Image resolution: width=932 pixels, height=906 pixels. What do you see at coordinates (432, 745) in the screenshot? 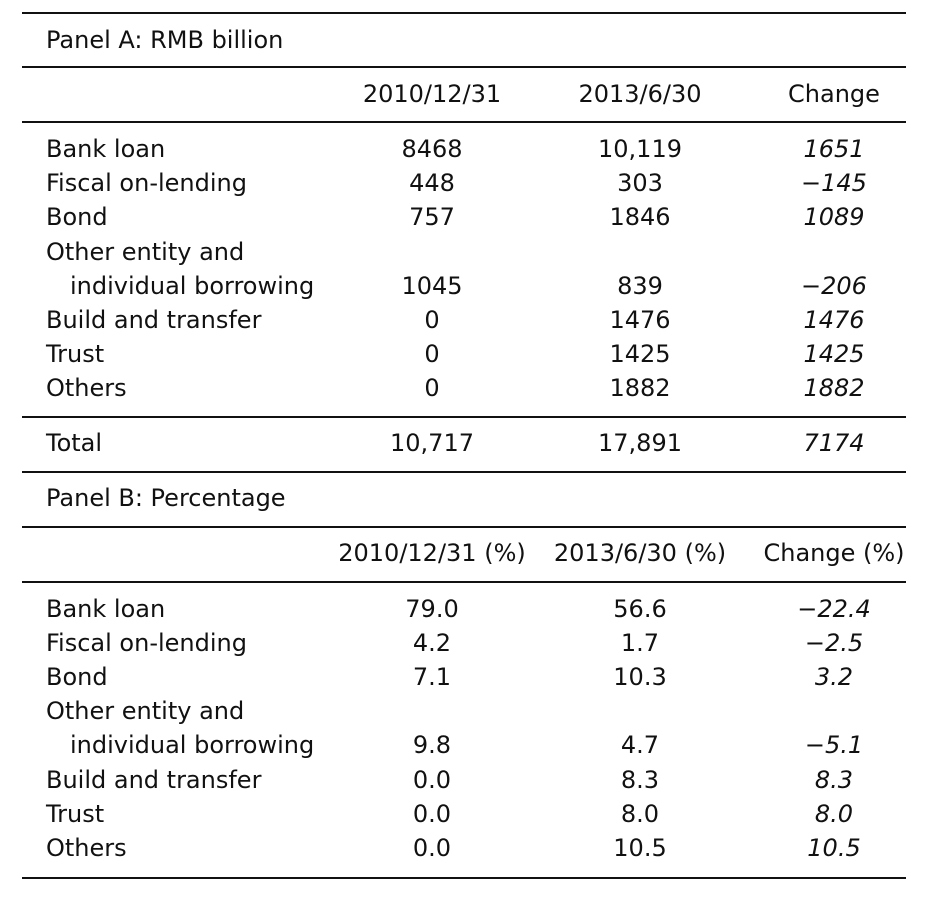
I see `cell-2010-pct: 9.8` at bounding box center [432, 745].